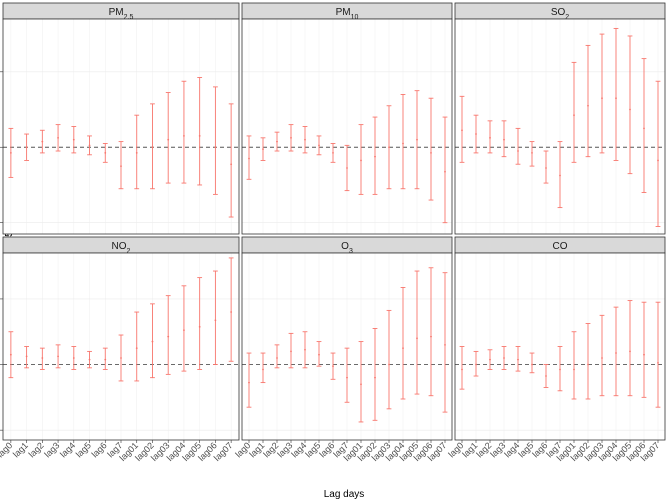  Describe the element at coordinates (121, 248) in the screenshot. I see `facet-strip-label: NO2` at that location.